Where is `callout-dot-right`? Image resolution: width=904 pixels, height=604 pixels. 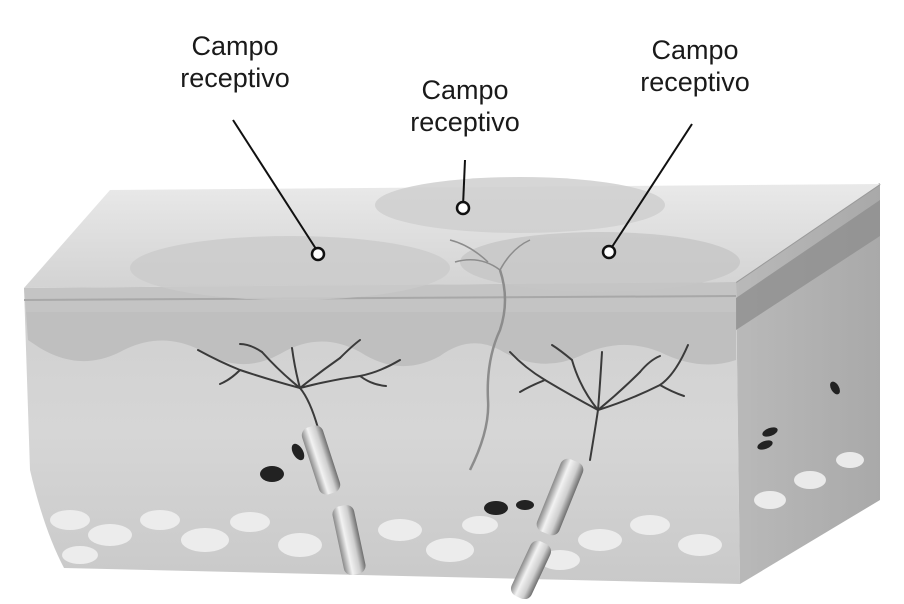 callout-dot-right is located at coordinates (609, 252).